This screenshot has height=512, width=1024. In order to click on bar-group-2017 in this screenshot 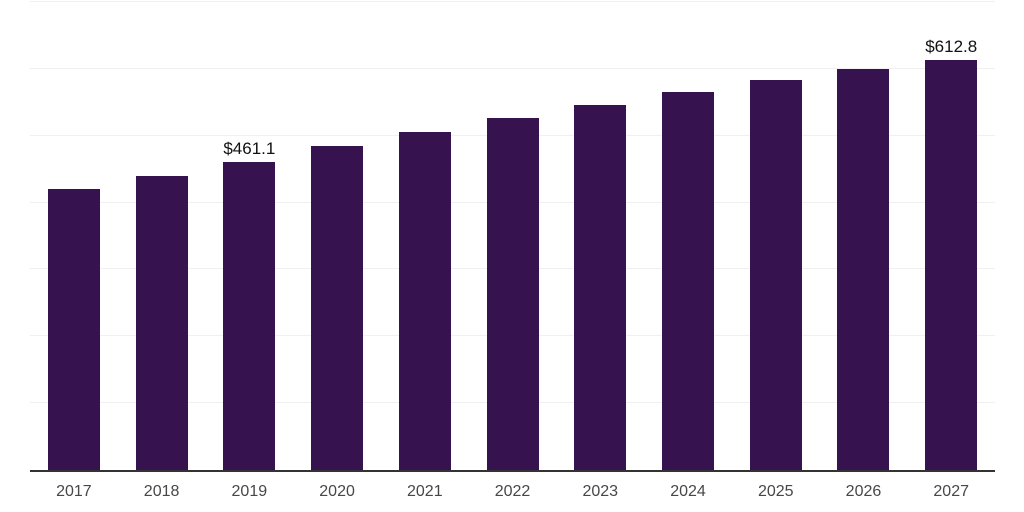, I will do `click(74, 236)`.